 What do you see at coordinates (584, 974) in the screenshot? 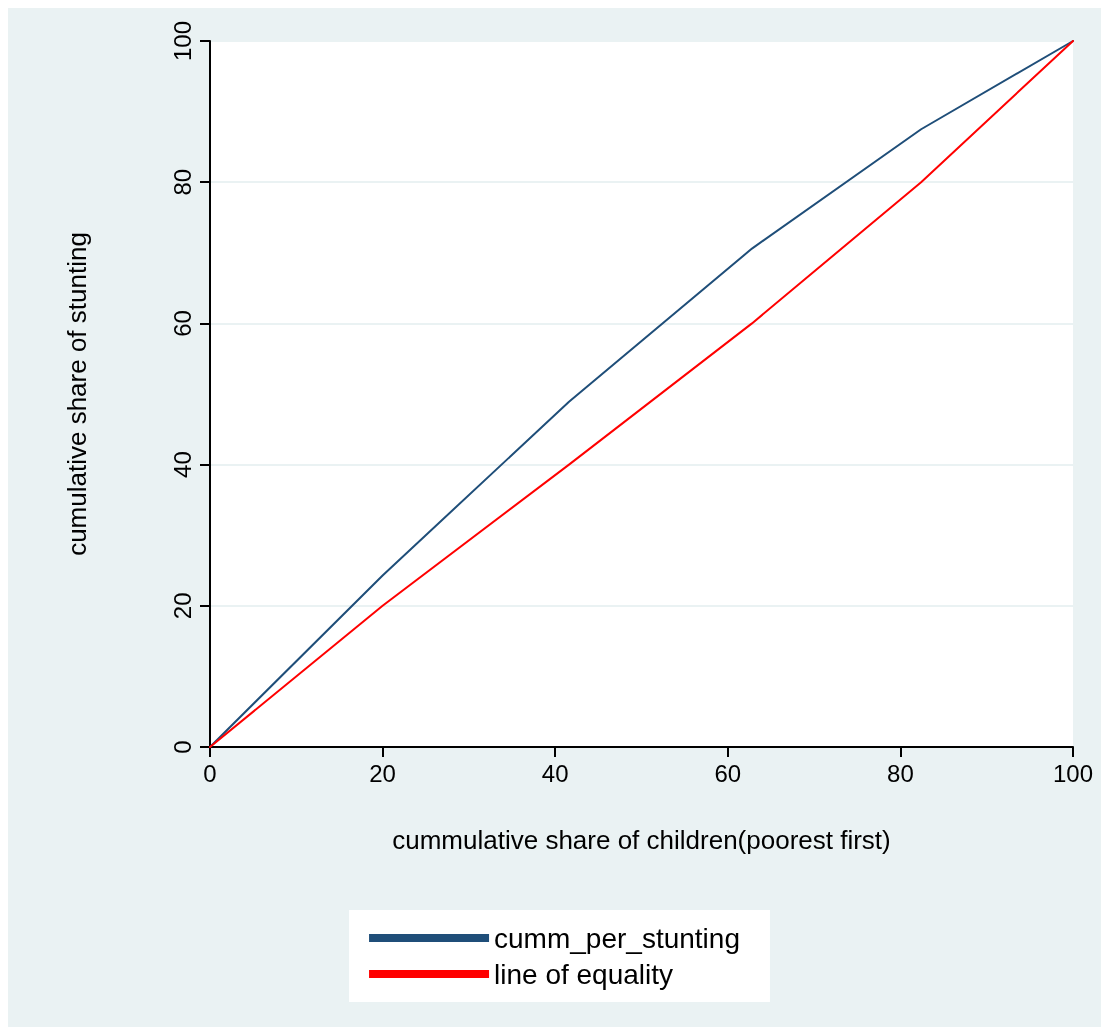
I see `legend-label: line of equality` at bounding box center [584, 974].